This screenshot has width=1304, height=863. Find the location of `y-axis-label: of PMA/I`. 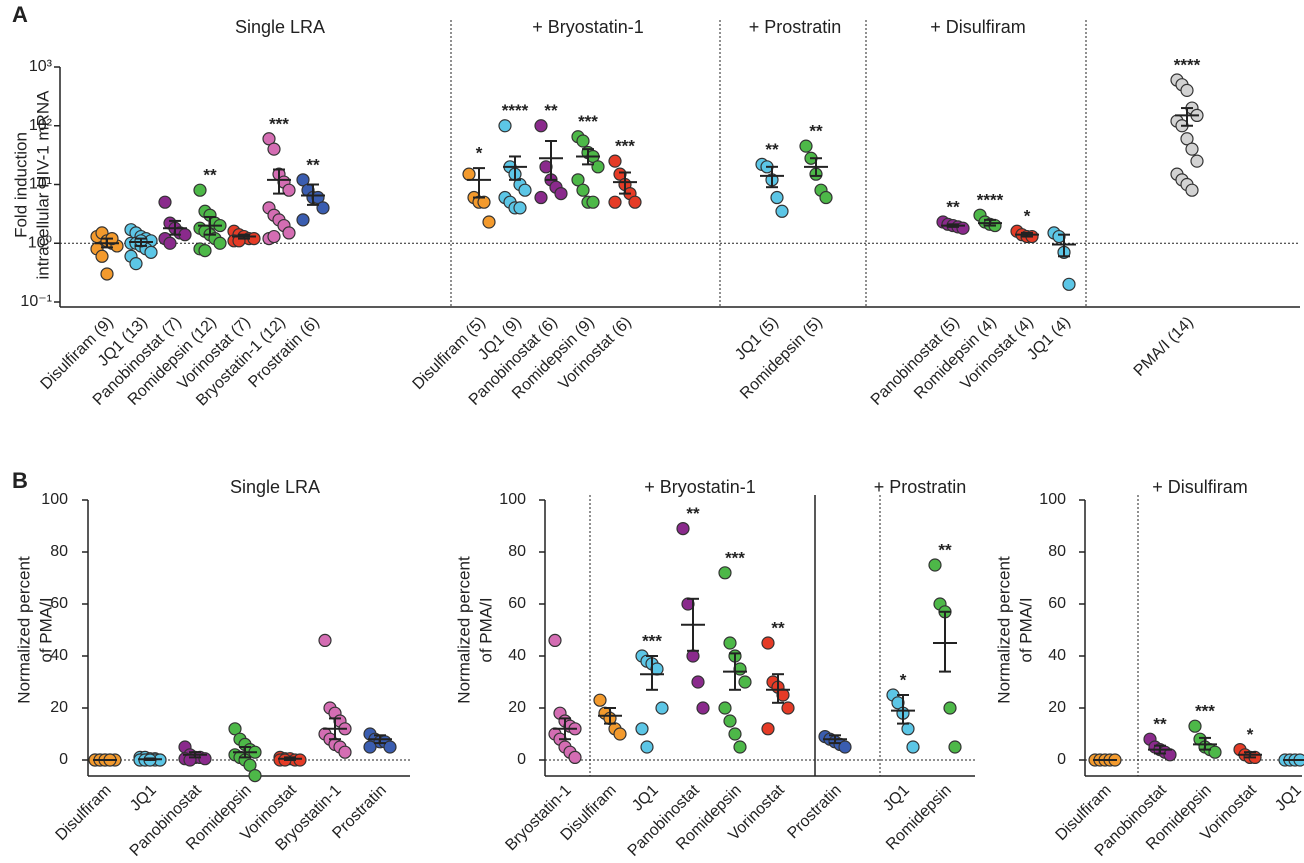

y-axis-label: of PMA/I is located at coordinates (485, 629).